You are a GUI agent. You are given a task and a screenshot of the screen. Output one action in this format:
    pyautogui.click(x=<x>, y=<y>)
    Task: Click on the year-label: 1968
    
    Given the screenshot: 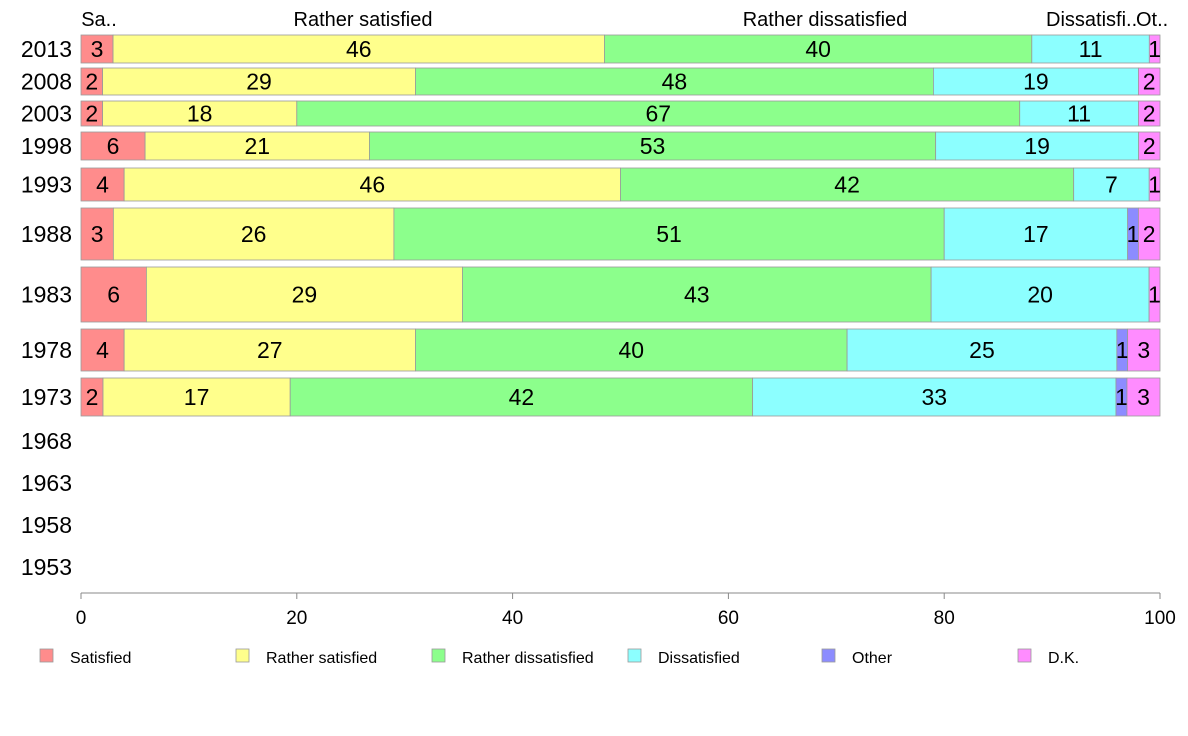 What is the action you would take?
    pyautogui.click(x=46, y=441)
    